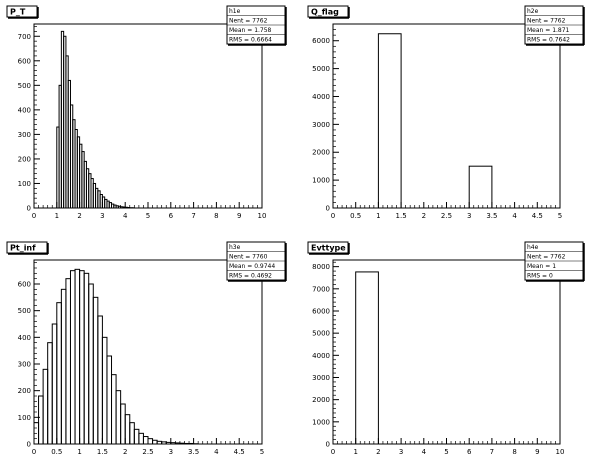 This screenshot has width=596, height=472. I want to click on chart-title: Evttype, so click(328, 248).